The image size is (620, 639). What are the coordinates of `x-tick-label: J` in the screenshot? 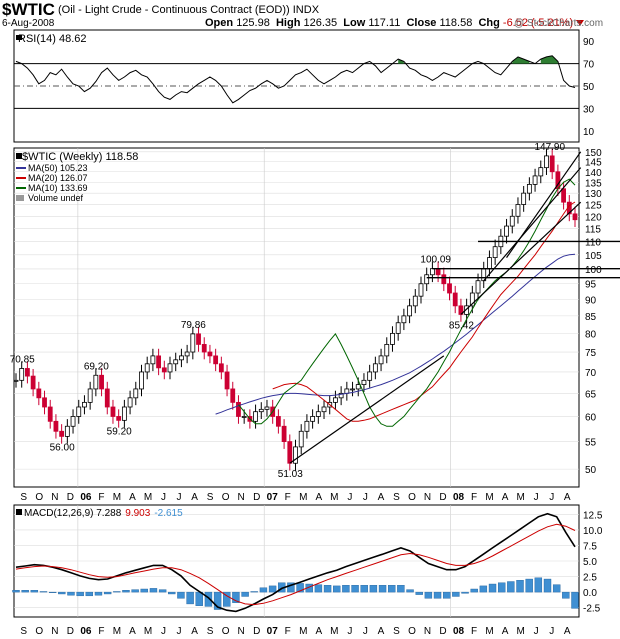 It's located at (179, 631).